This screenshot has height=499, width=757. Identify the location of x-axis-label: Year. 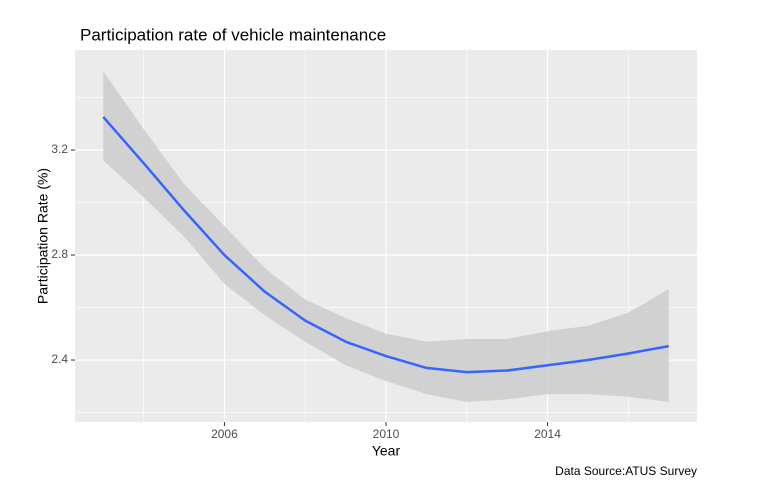
(386, 451).